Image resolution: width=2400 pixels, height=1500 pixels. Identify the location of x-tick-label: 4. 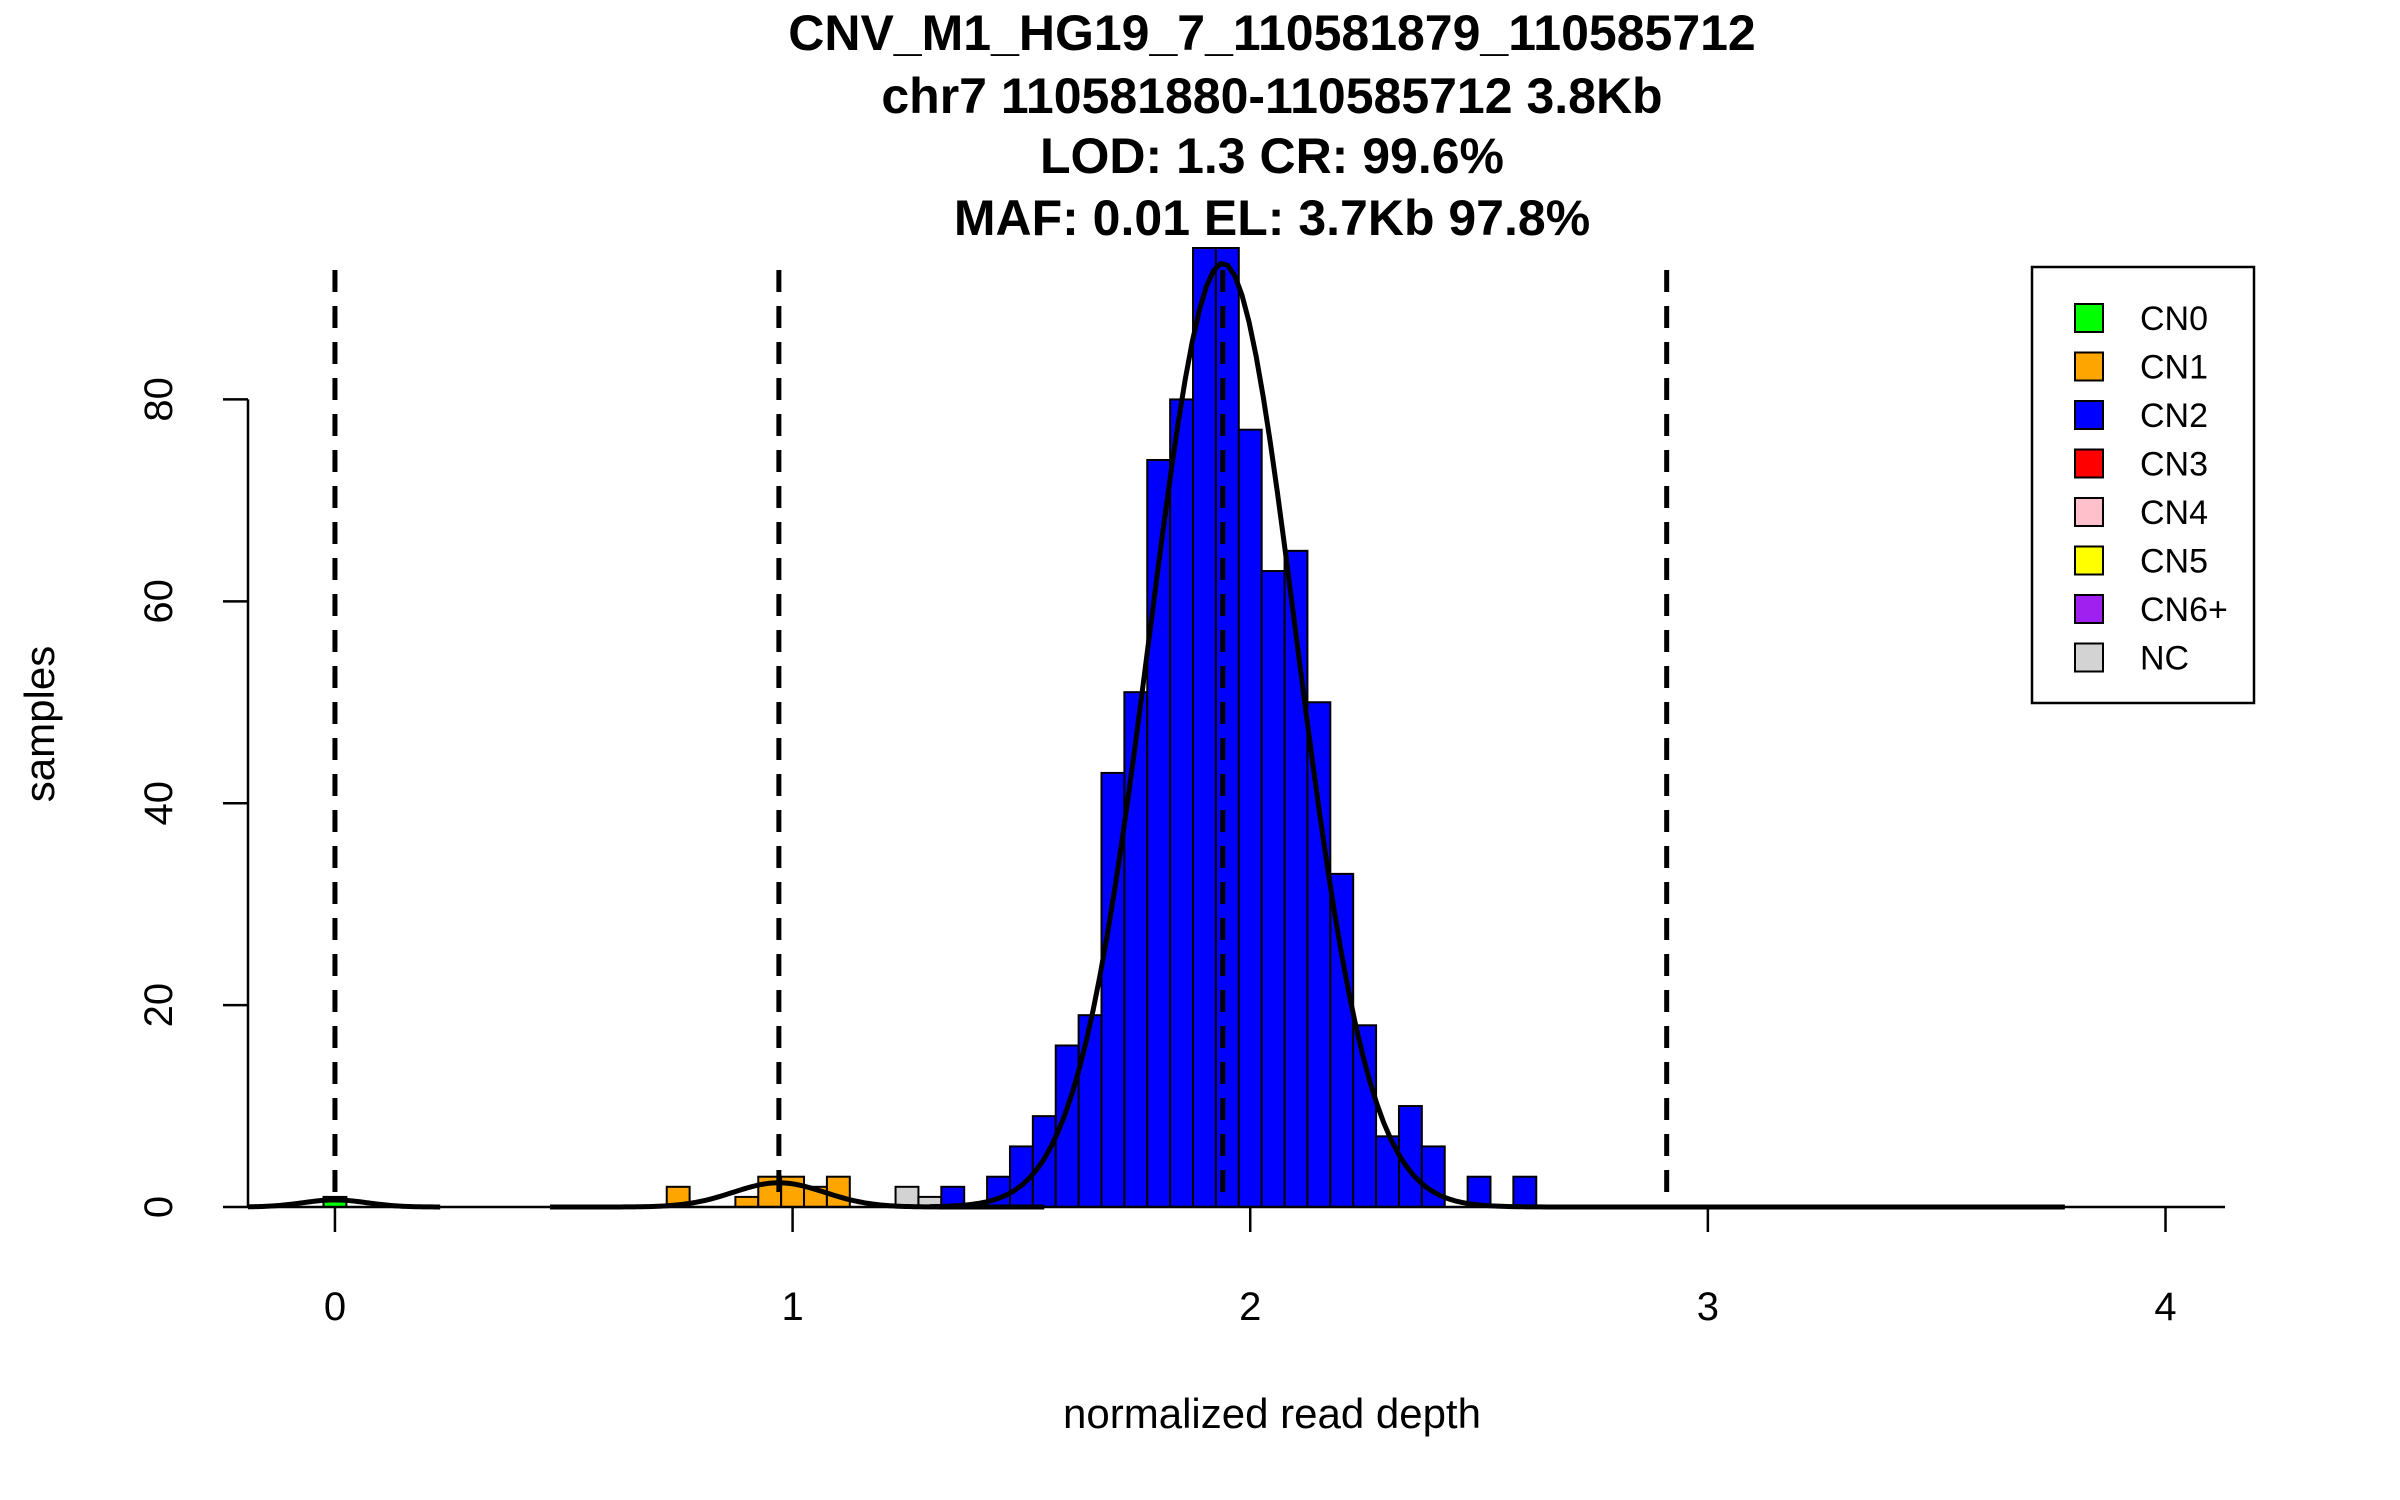
(2165, 1307).